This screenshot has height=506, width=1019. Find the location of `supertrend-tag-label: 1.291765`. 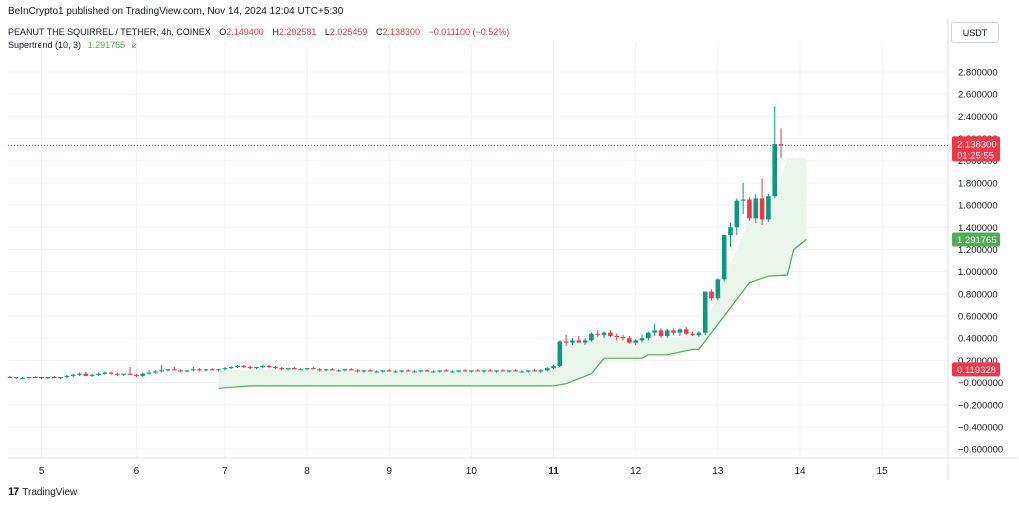

supertrend-tag-label: 1.291765 is located at coordinates (977, 240).